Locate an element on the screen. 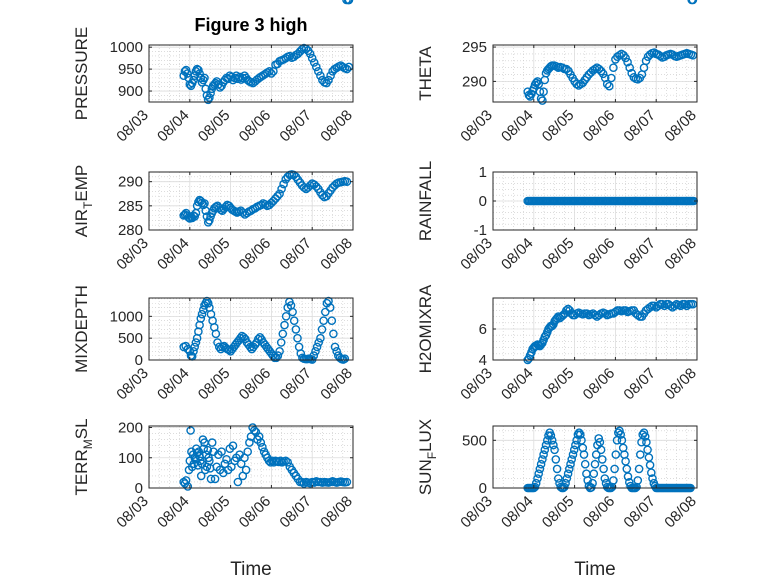 This screenshot has height=583, width=778. y-tick-label: 500 is located at coordinates (474, 440).